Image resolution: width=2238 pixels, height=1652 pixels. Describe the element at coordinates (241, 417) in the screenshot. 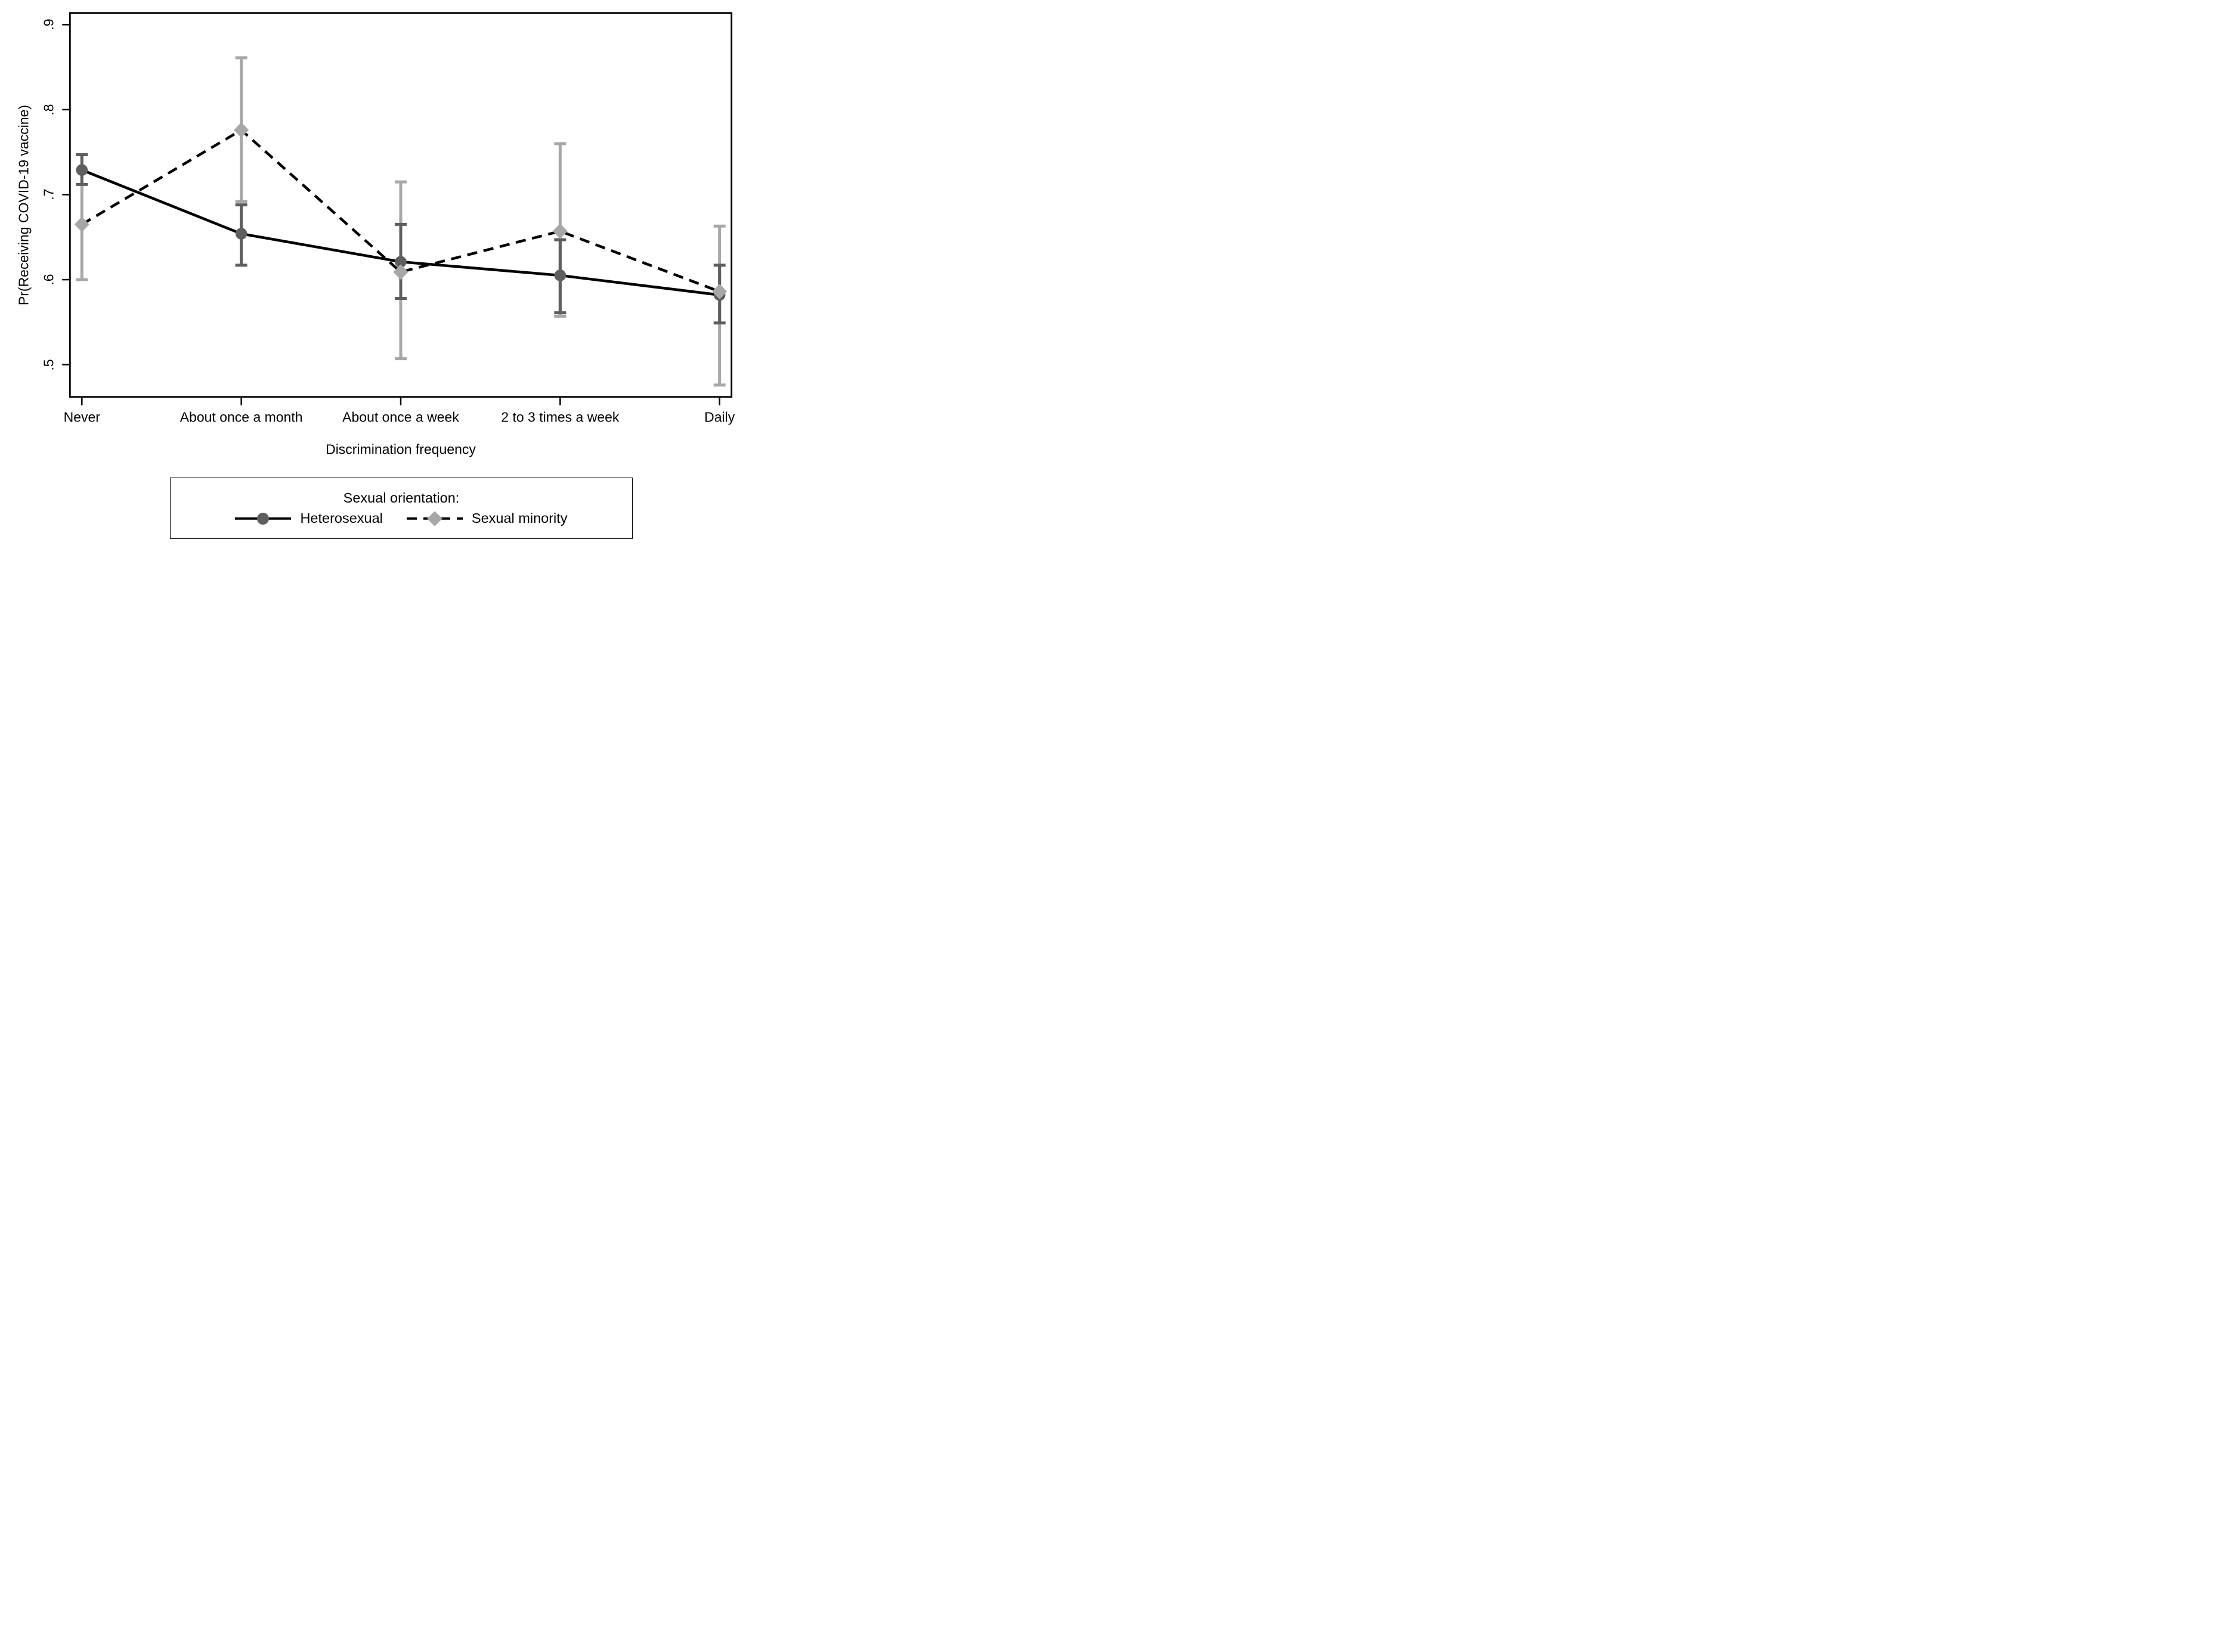

I see `x-tick-label: About once a month` at that location.